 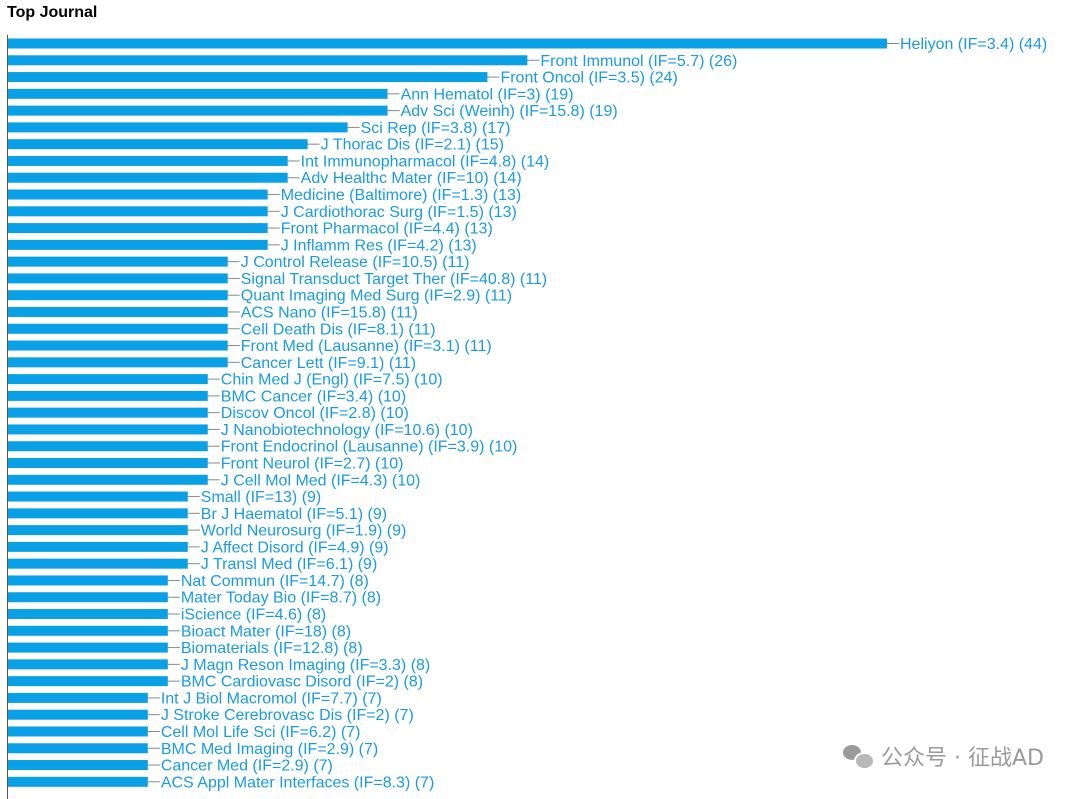 What do you see at coordinates (387, 229) in the screenshot?
I see `bar-label: Front Pharmacol (IF=4.4) (13)` at bounding box center [387, 229].